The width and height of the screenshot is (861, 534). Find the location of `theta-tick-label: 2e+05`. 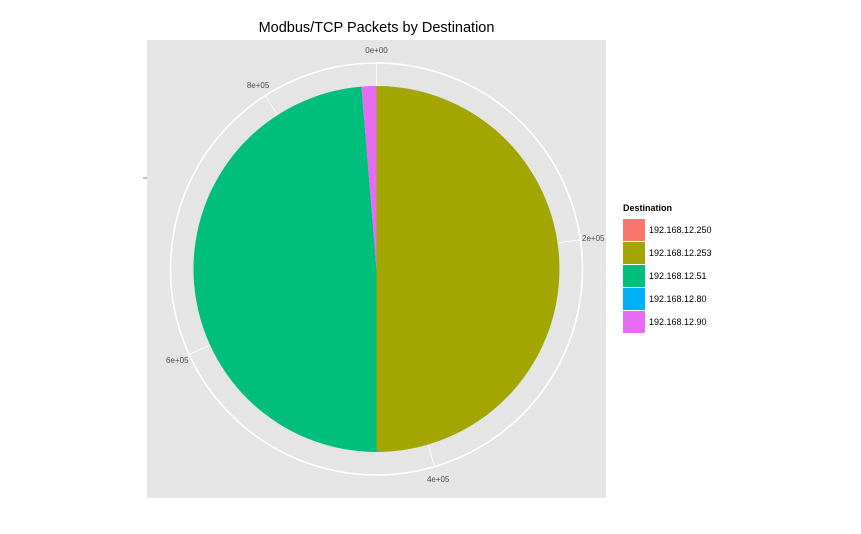

theta-tick-label: 2e+05 is located at coordinates (593, 238).